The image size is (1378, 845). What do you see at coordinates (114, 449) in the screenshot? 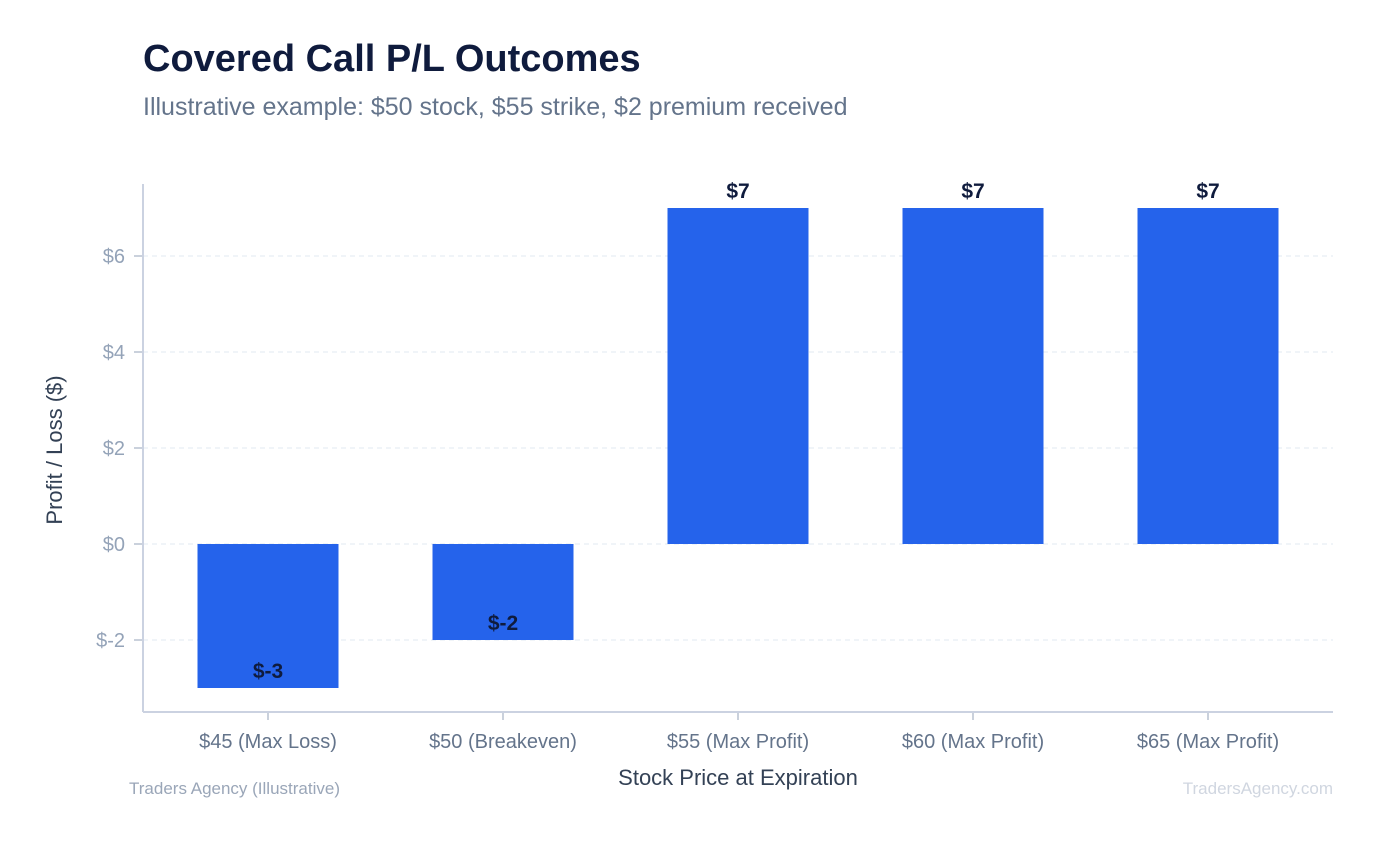
I see `y-tick-label: $2` at bounding box center [114, 449].